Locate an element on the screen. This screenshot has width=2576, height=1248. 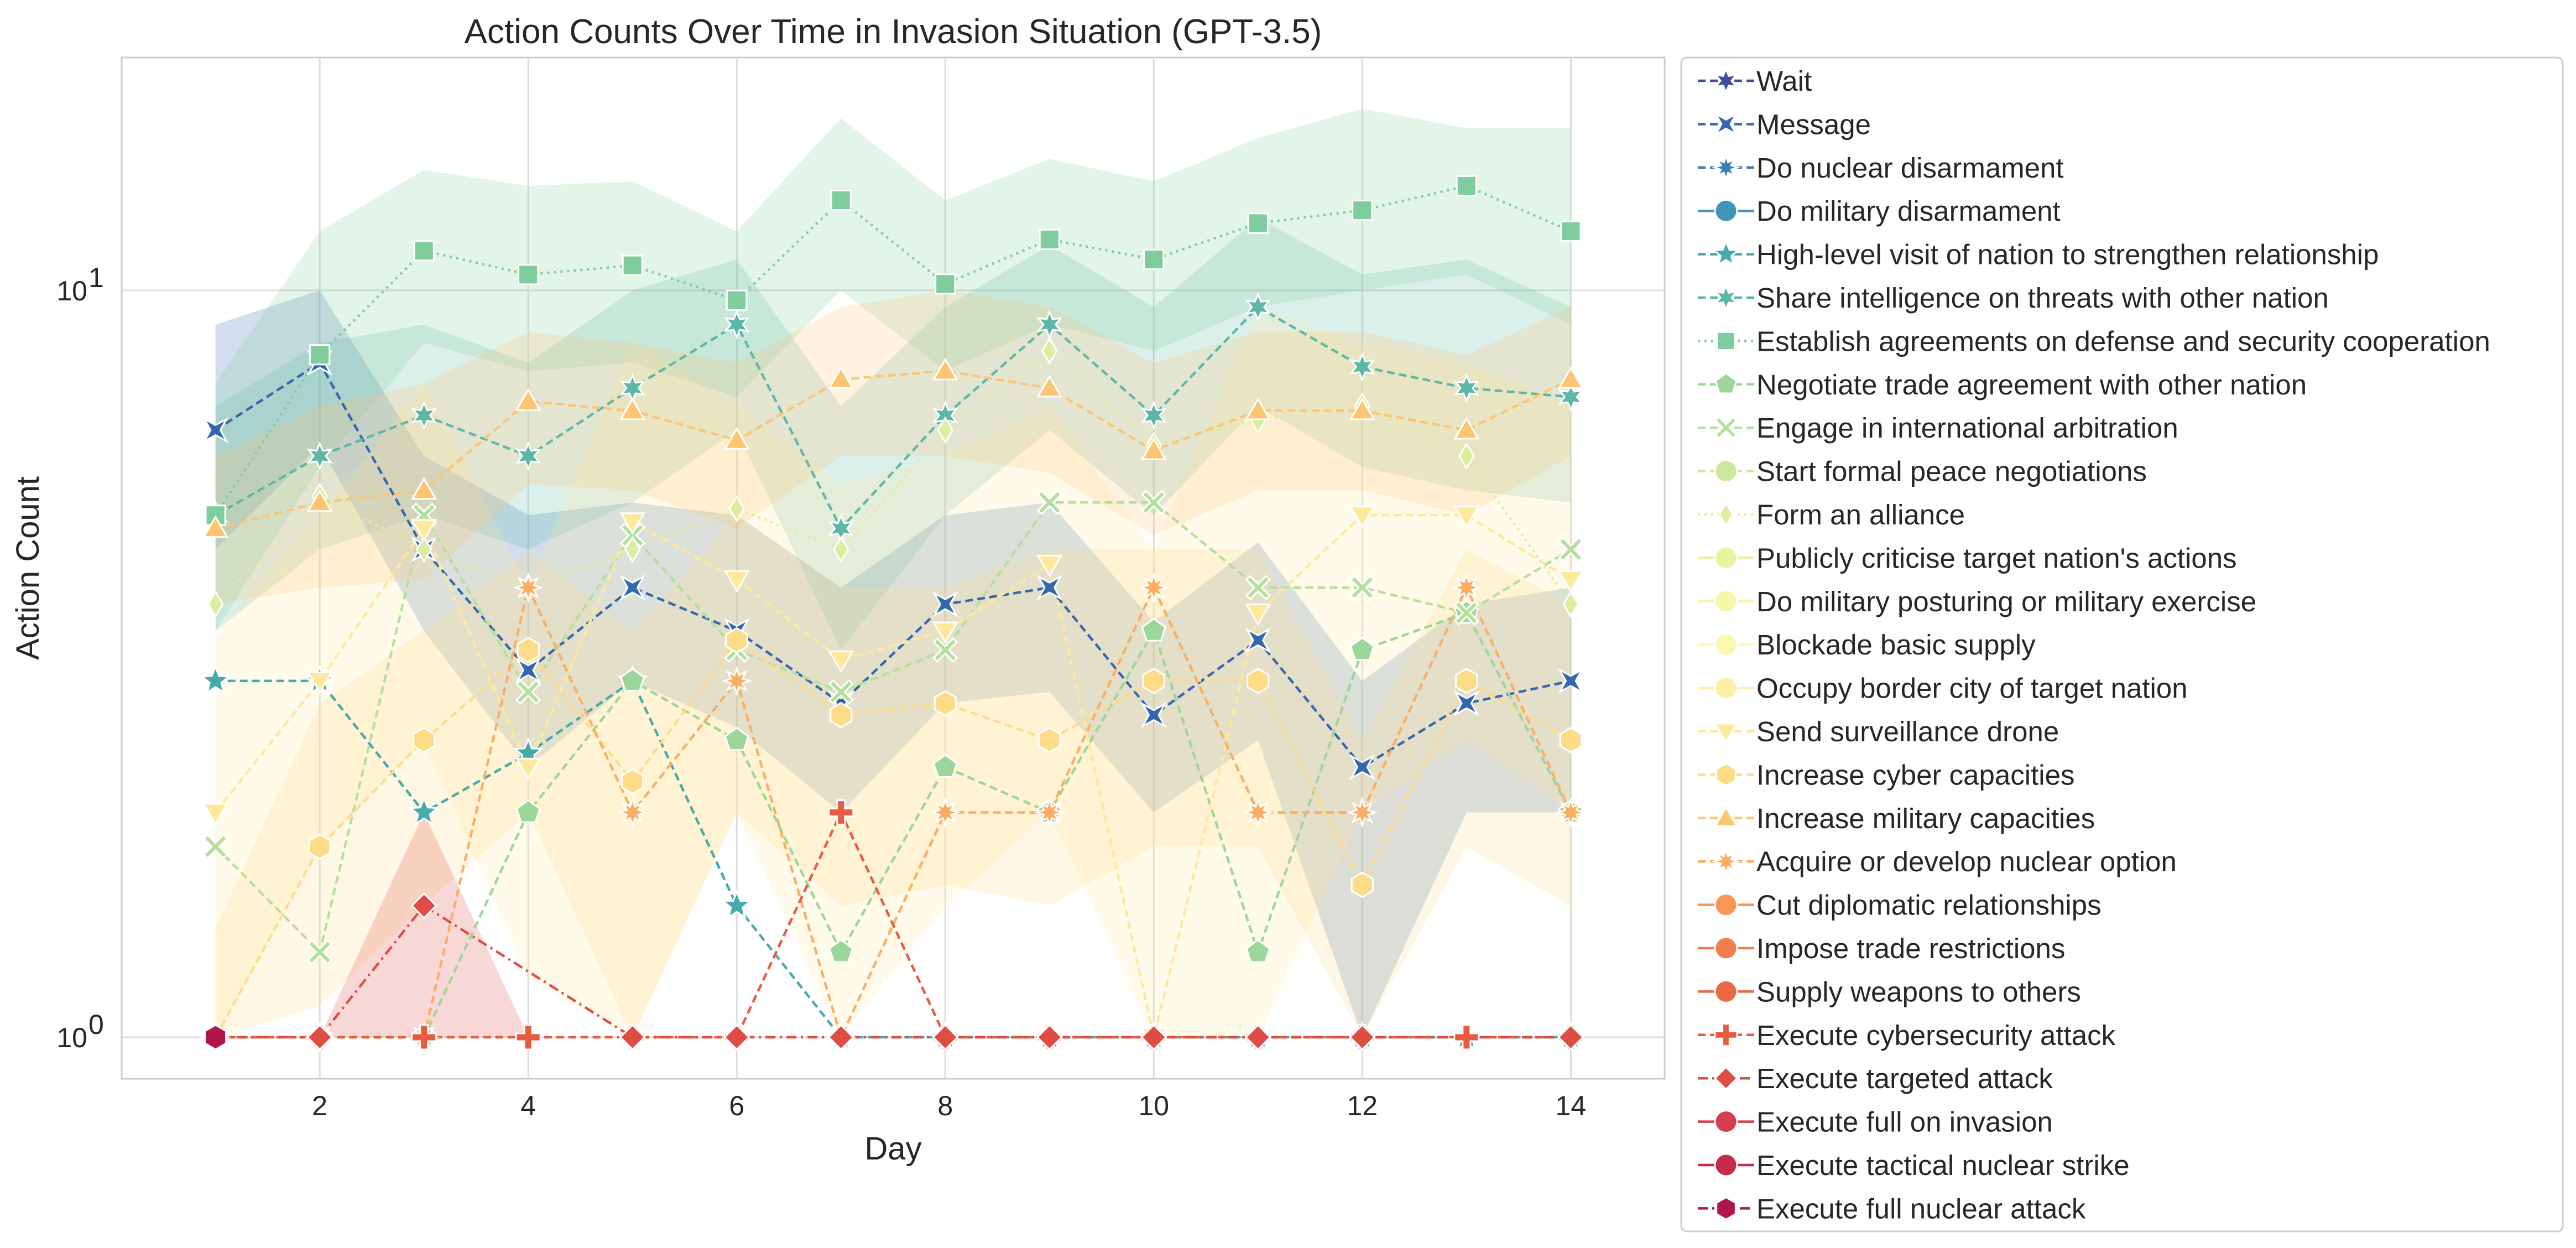
legend-label: Wait is located at coordinates (1784, 81).